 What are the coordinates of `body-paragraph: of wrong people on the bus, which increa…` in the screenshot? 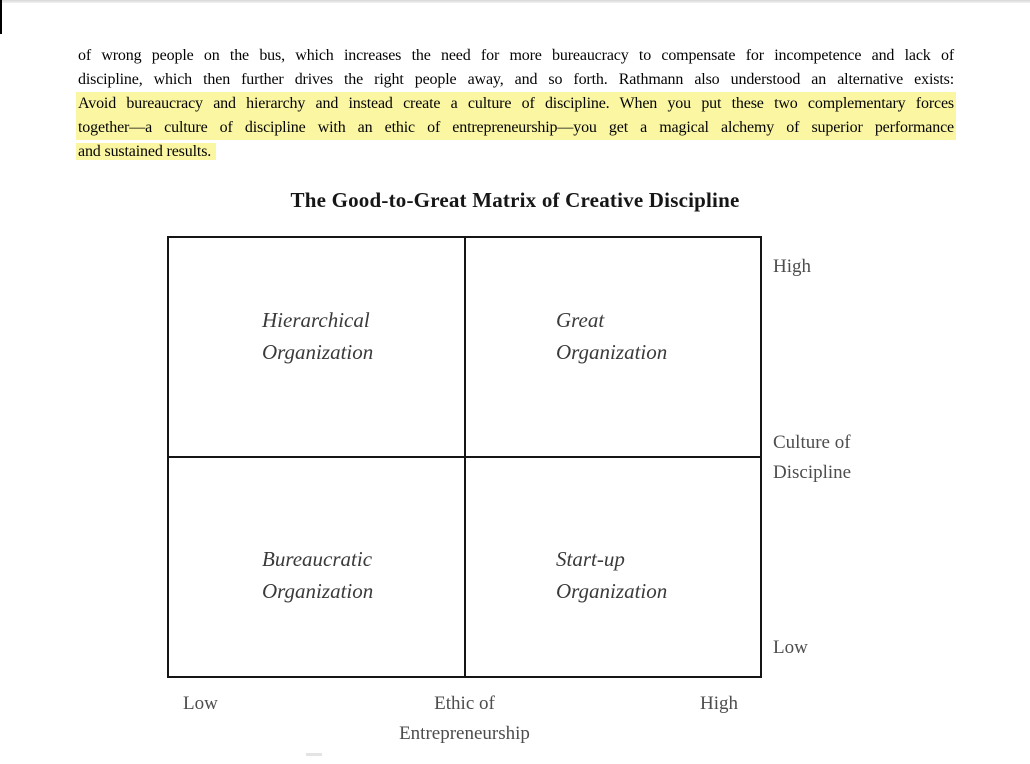 It's located at (516, 104).